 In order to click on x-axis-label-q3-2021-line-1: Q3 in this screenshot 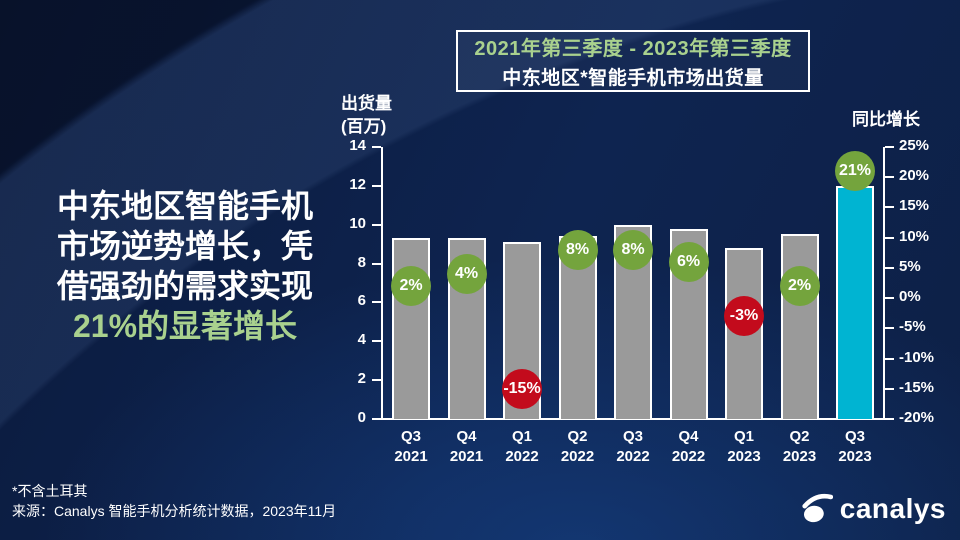, I will do `click(410, 436)`.